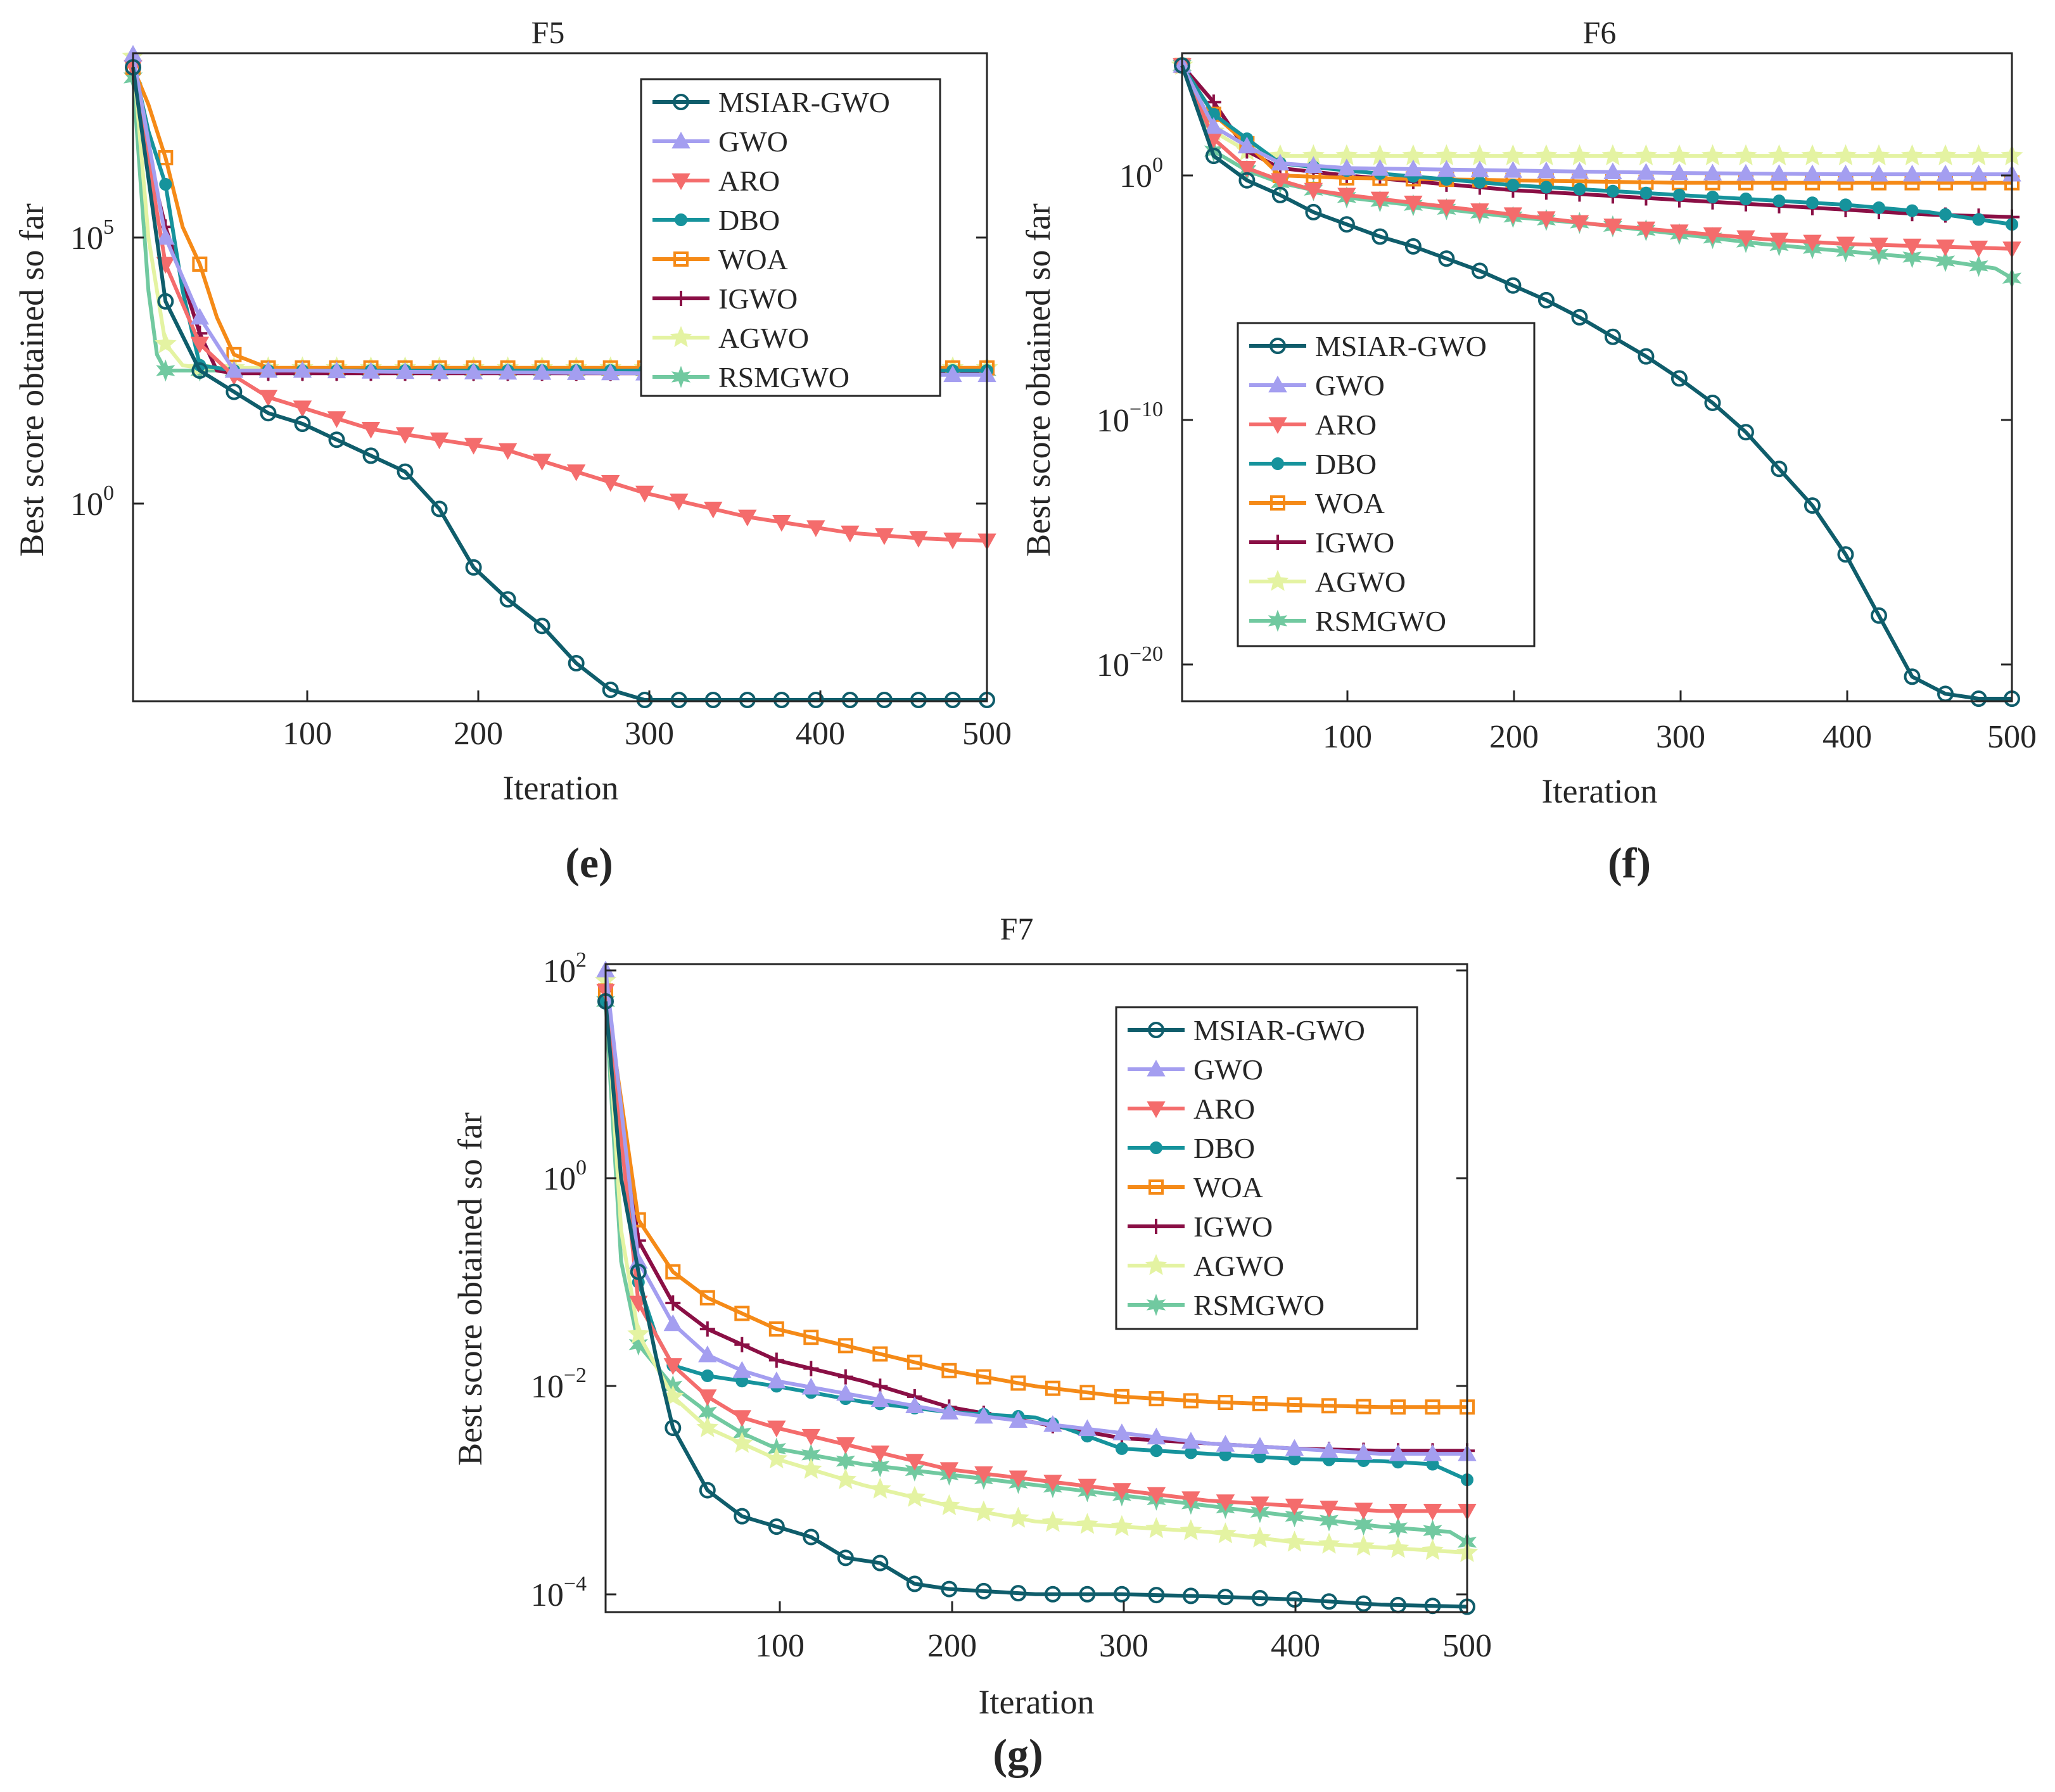 The width and height of the screenshot is (2055, 1792). I want to click on legend-item: GWO, so click(1317, 386).